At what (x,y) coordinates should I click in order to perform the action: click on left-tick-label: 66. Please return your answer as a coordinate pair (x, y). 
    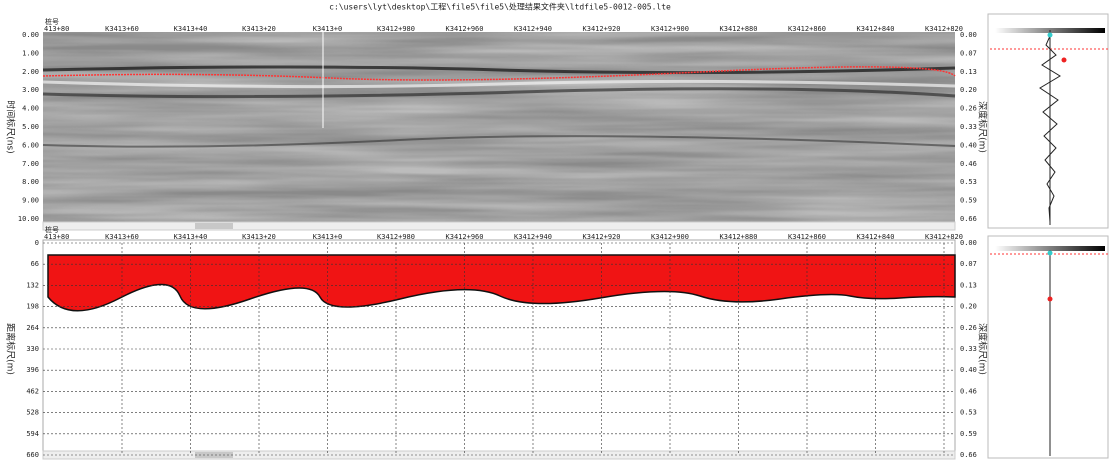
    Looking at the image, I should click on (35, 264).